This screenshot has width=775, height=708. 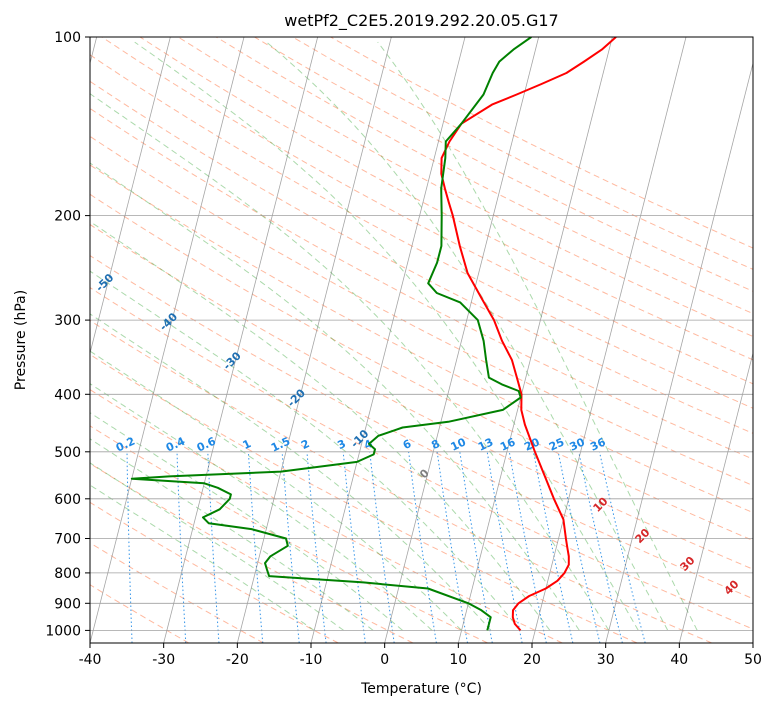 I want to click on mixing-ratio-label: 36, so click(x=598, y=444).